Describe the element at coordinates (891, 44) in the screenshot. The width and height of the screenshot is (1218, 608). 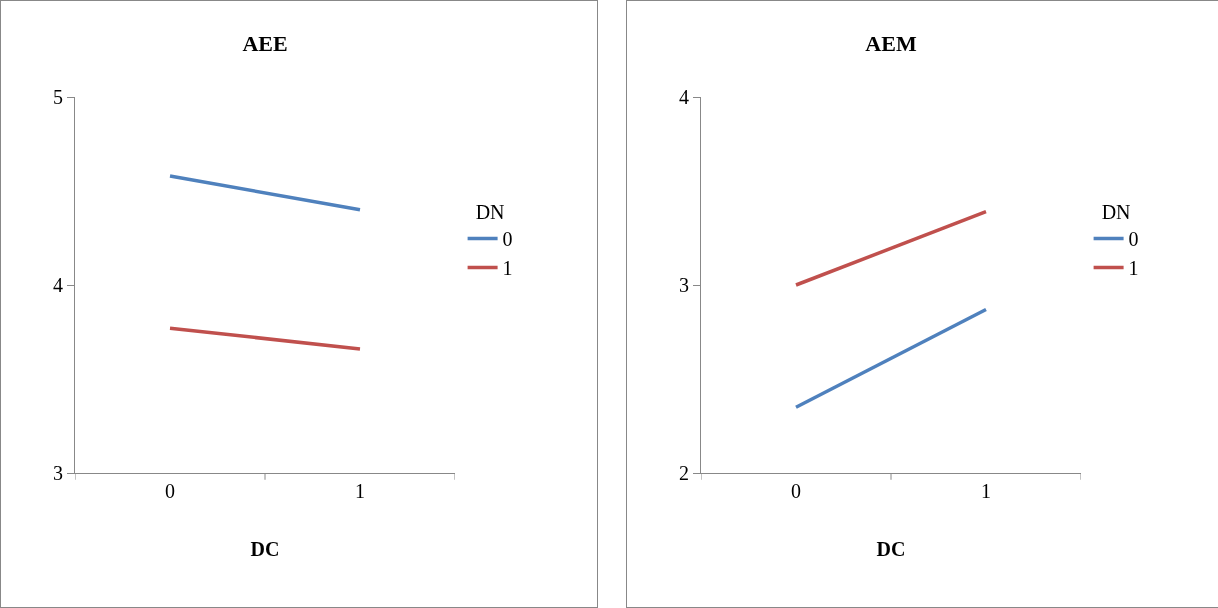
I see `chart-title: AEM` at that location.